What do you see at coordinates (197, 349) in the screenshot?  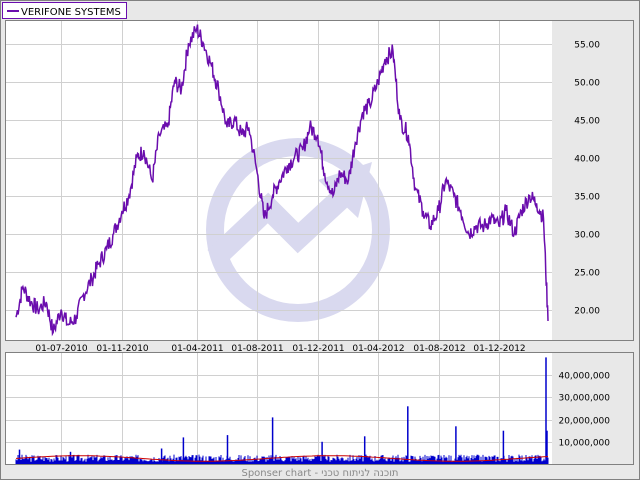 I see `price-x-tick-label: 01-04-2011` at bounding box center [197, 349].